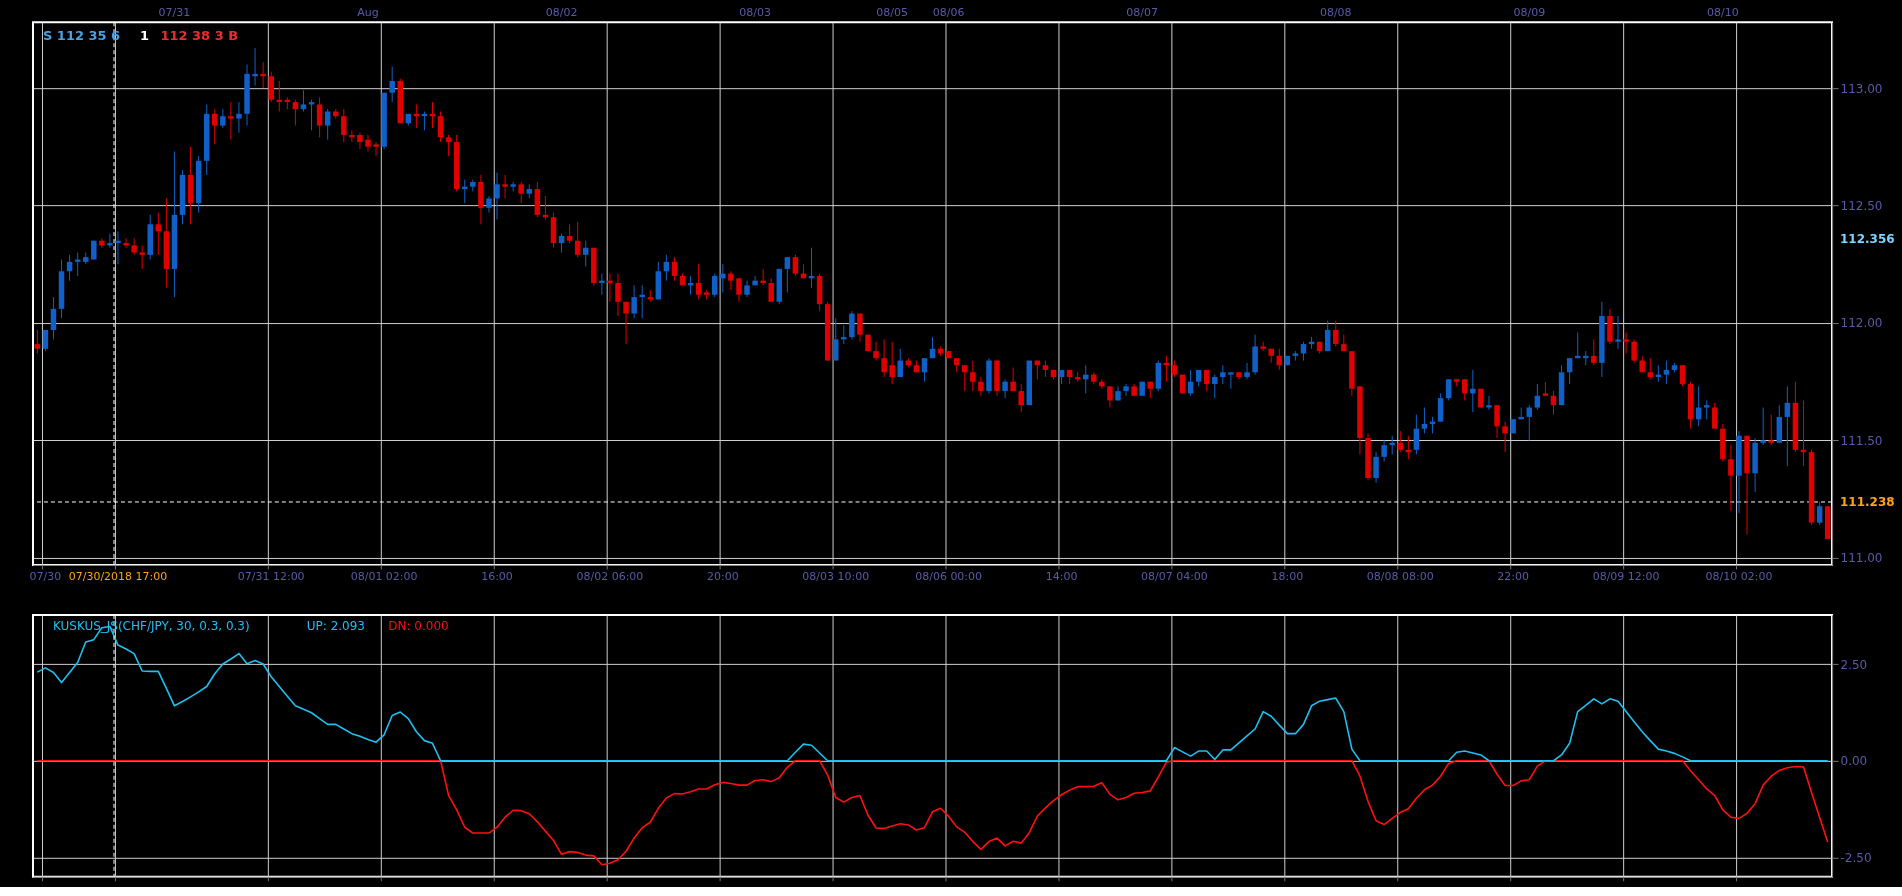 The height and width of the screenshot is (896, 1902). I want to click on ref-line-label: 111.238, so click(1867, 501).